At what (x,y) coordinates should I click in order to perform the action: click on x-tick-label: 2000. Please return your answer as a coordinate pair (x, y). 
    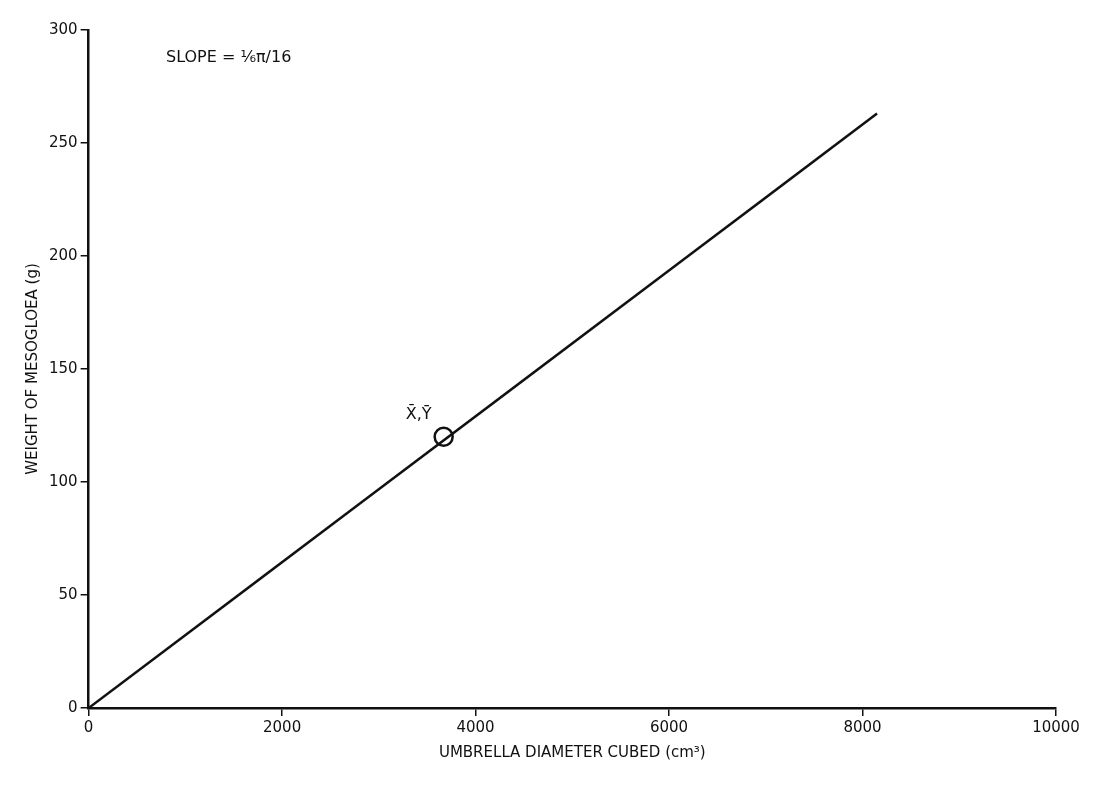
    Looking at the image, I should click on (282, 726).